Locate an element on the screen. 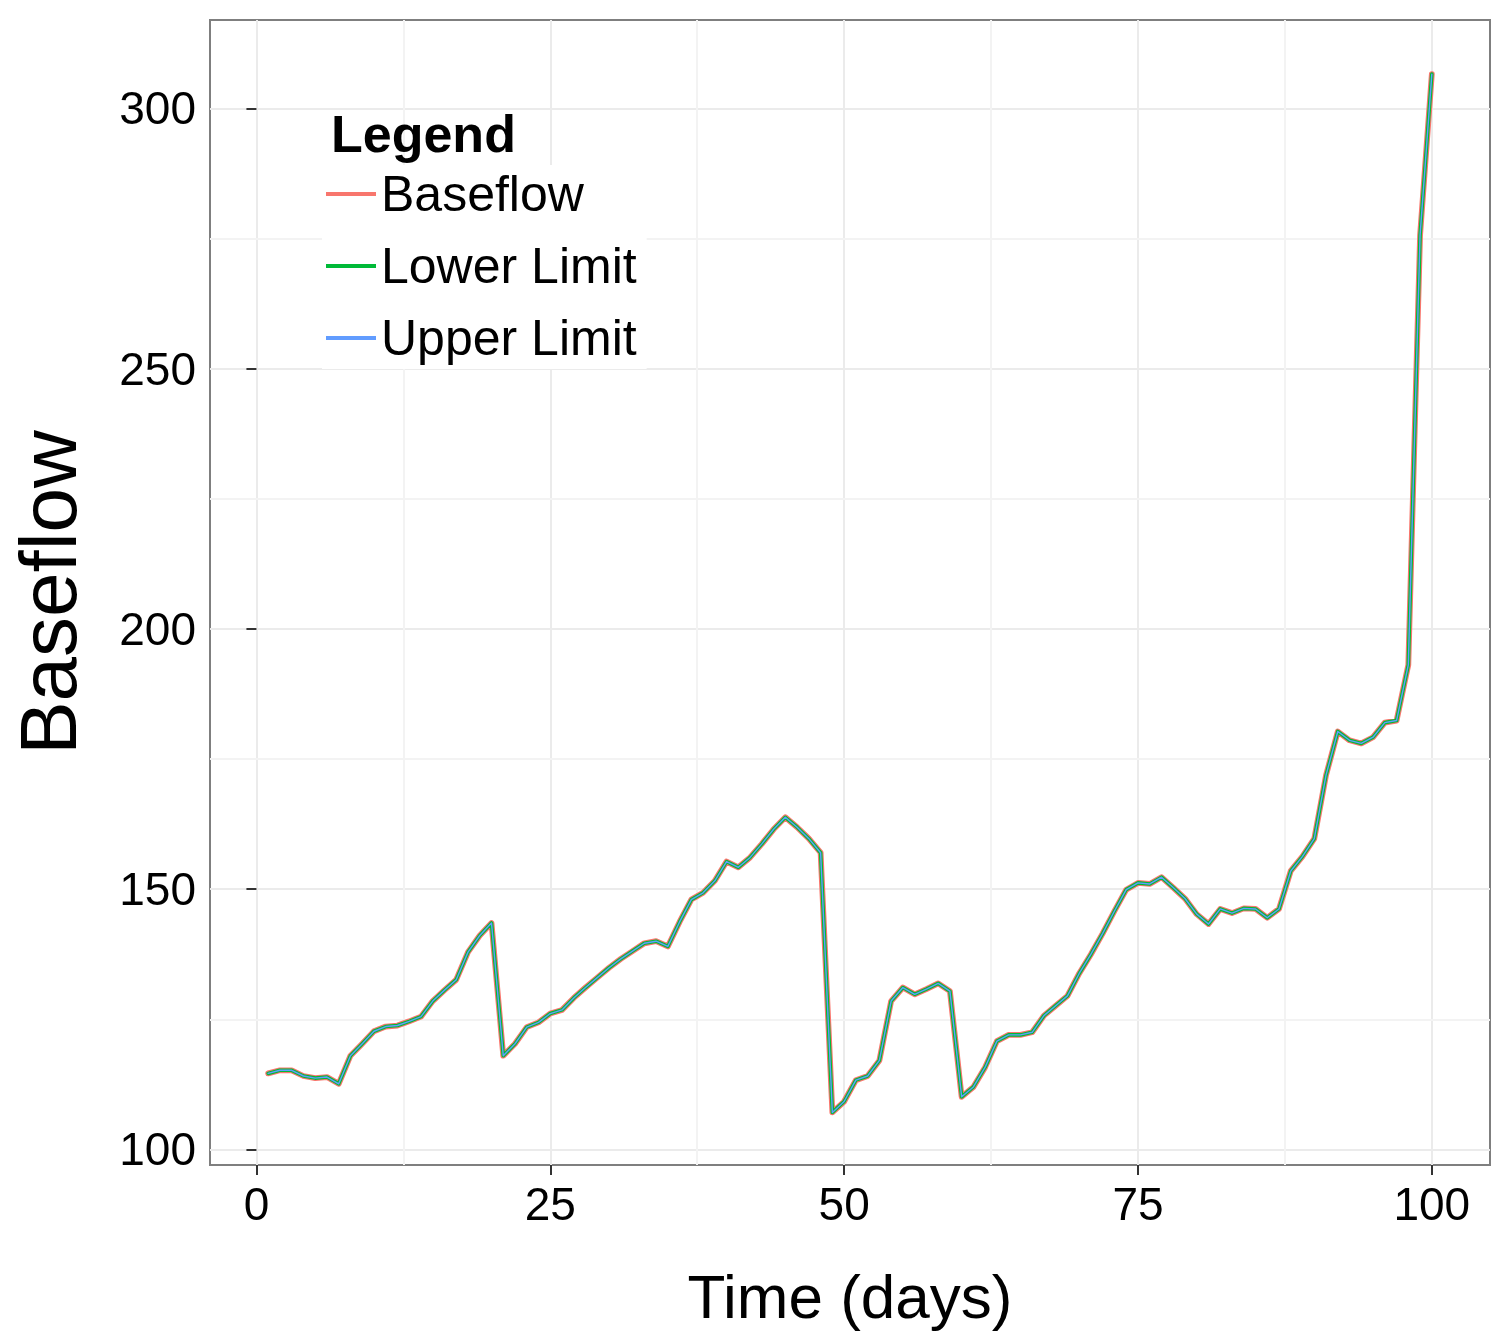  legend-title: Legend is located at coordinates (423, 134).